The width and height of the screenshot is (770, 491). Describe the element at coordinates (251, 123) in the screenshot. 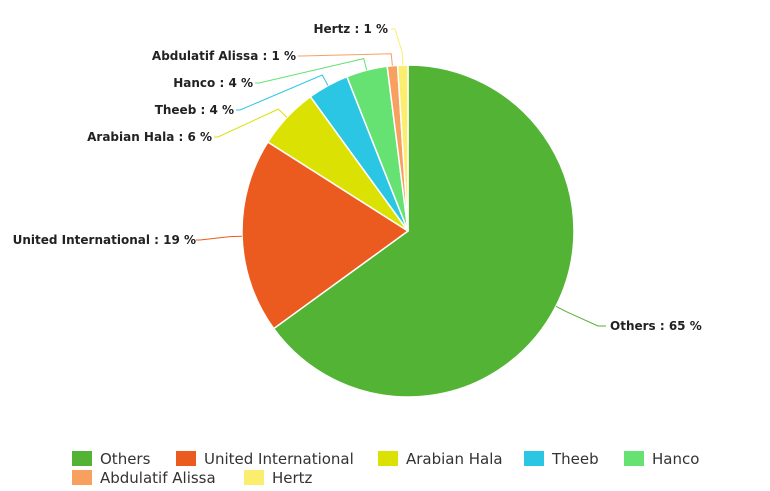

I see `leader-line-arabian-hala` at that location.